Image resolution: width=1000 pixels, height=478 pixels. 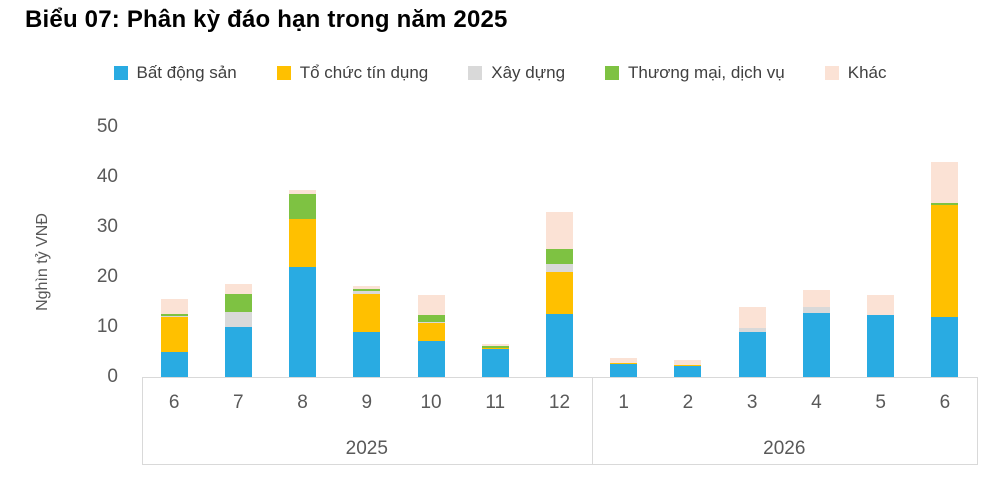 I want to click on bar-2-2026, so click(x=688, y=368).